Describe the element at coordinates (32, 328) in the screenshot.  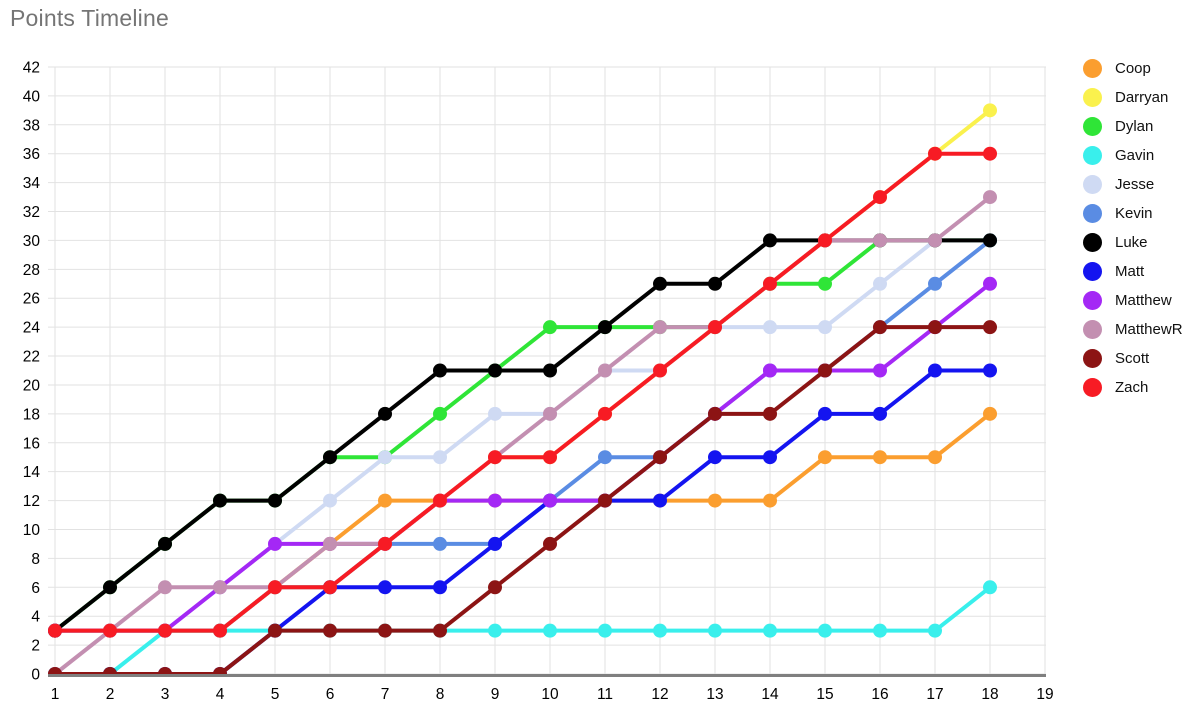
I see `y-axis-tick-label: 24` at that location.